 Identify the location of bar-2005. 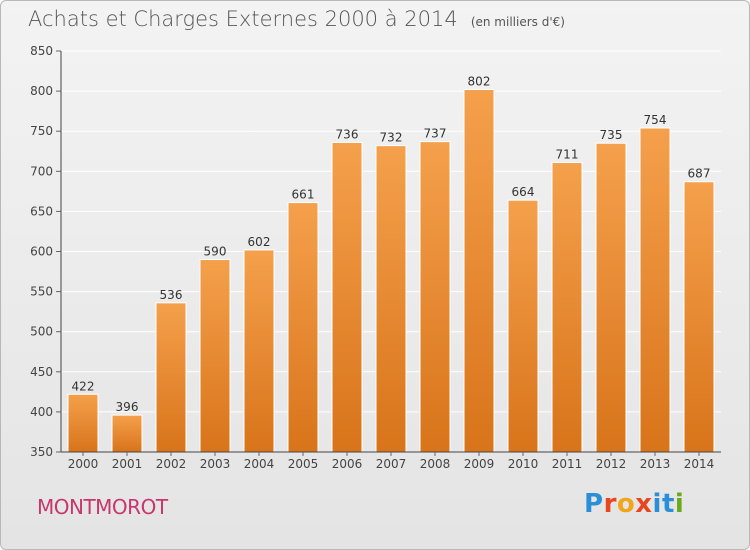
(303, 327).